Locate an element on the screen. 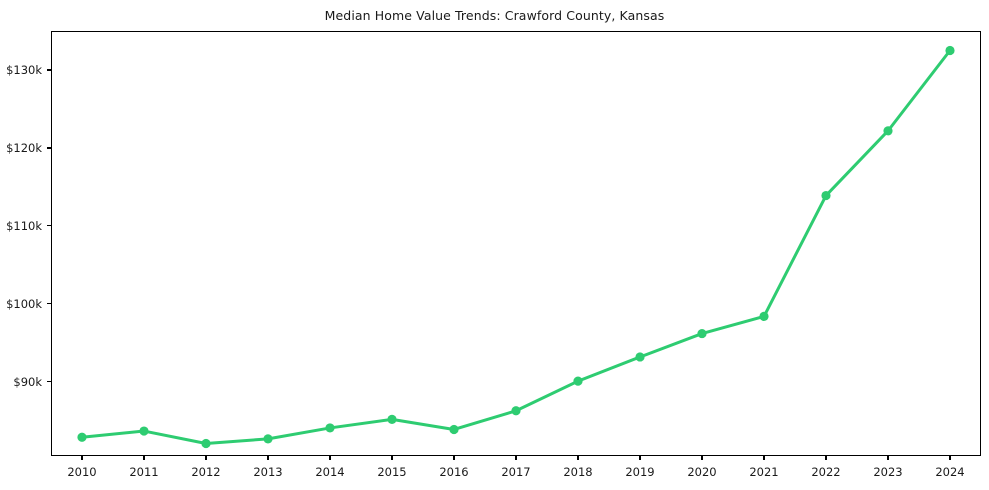 The width and height of the screenshot is (989, 490). x-axis-label-2018: 2018 is located at coordinates (578, 472).